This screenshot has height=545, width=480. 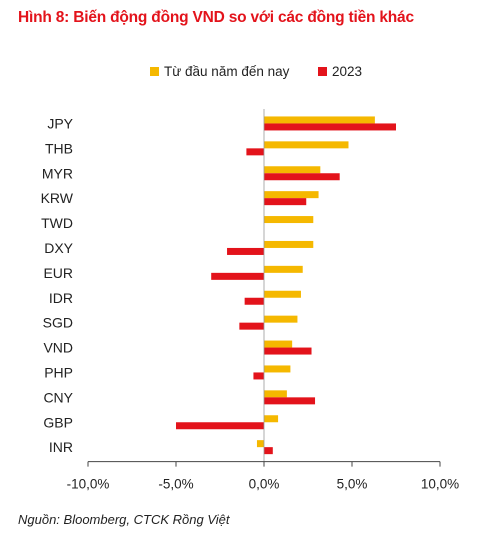 I want to click on legend-swatch-2023, so click(x=322, y=71).